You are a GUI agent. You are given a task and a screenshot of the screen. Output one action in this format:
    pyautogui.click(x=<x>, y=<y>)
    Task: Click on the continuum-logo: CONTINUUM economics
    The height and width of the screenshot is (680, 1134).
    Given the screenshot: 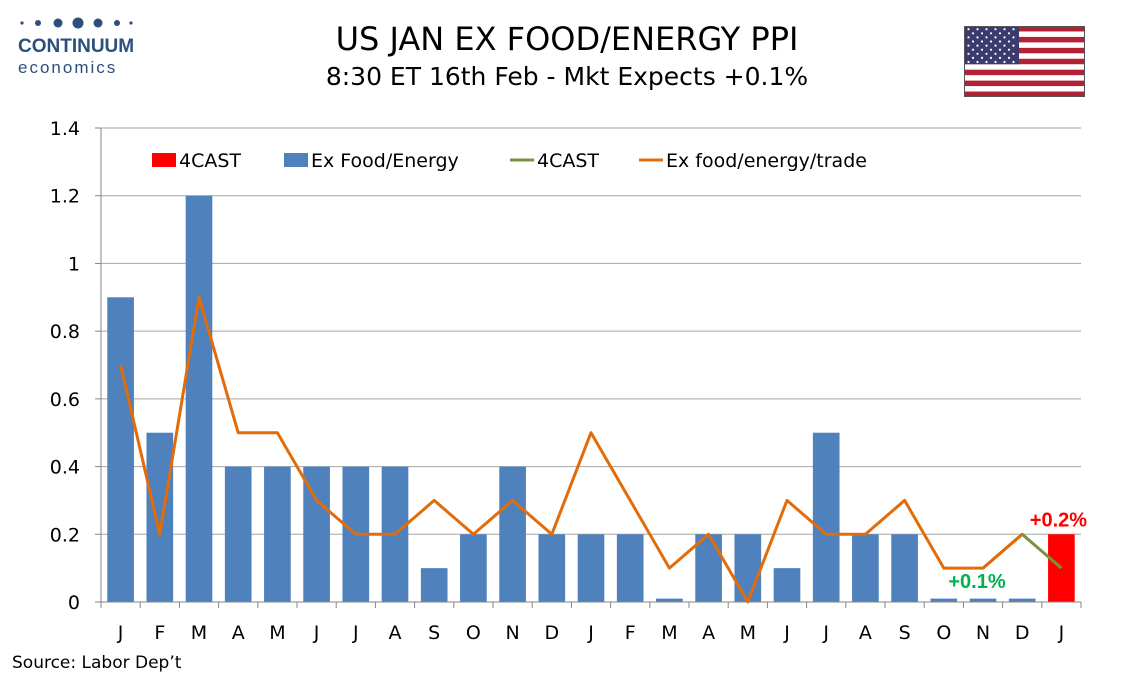 What is the action you would take?
    pyautogui.click(x=75, y=47)
    